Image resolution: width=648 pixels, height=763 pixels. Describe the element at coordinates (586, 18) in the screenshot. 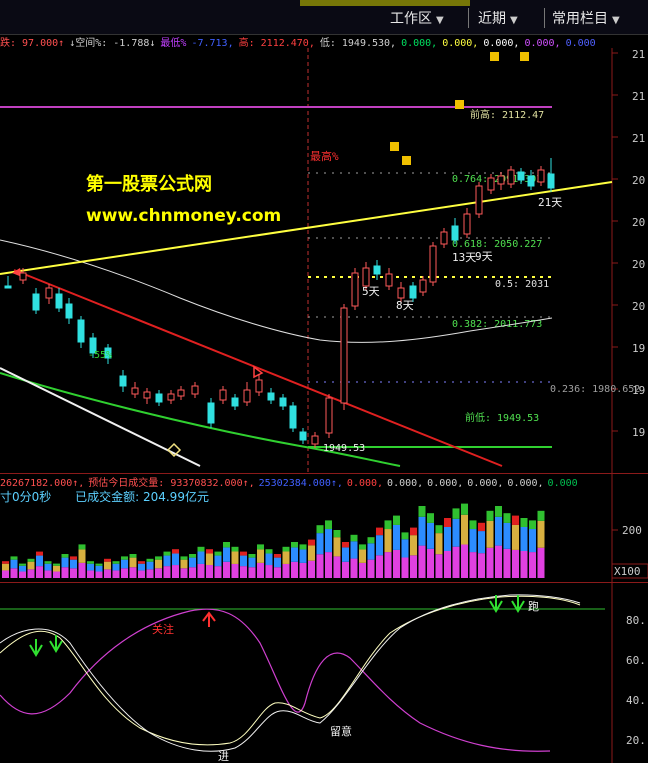

I see `common-columns-menu: 常用栏目 ▼` at that location.